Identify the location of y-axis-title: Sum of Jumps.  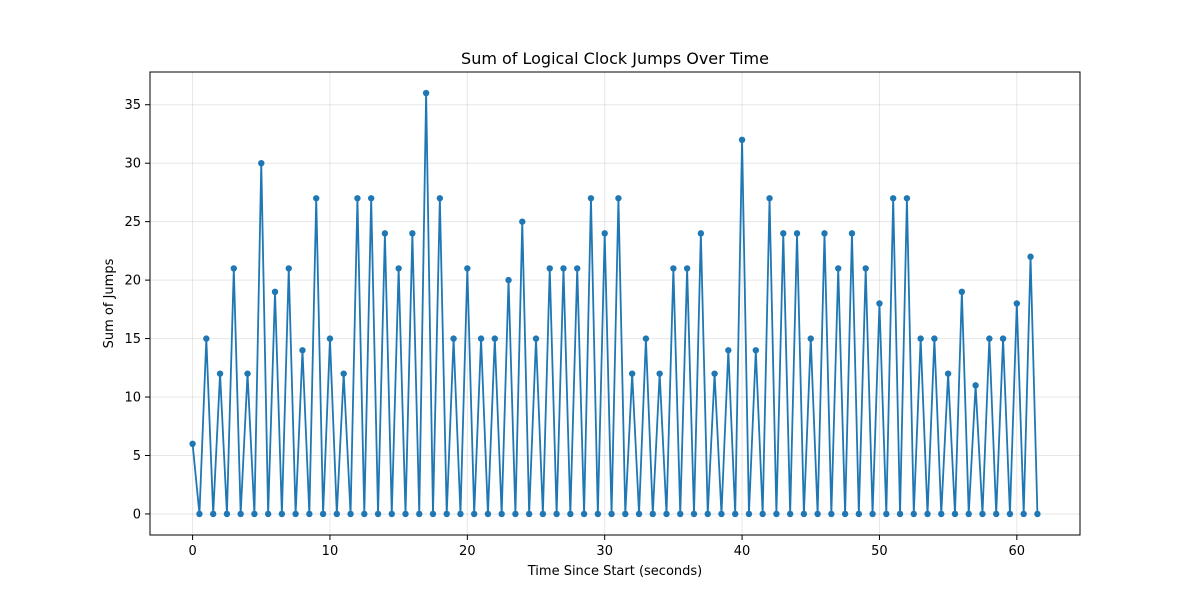
(109, 303).